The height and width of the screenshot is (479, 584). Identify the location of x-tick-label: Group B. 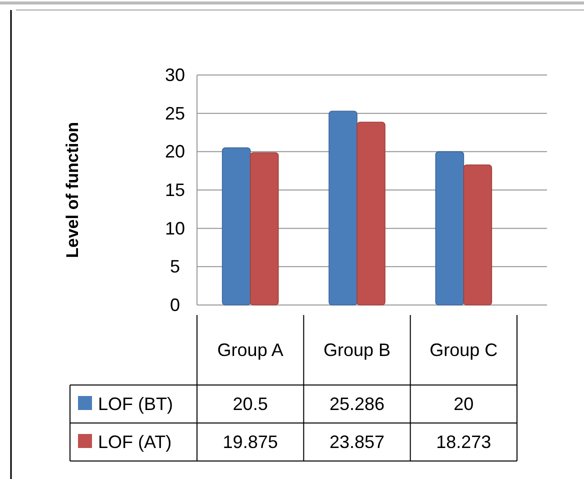
(357, 350).